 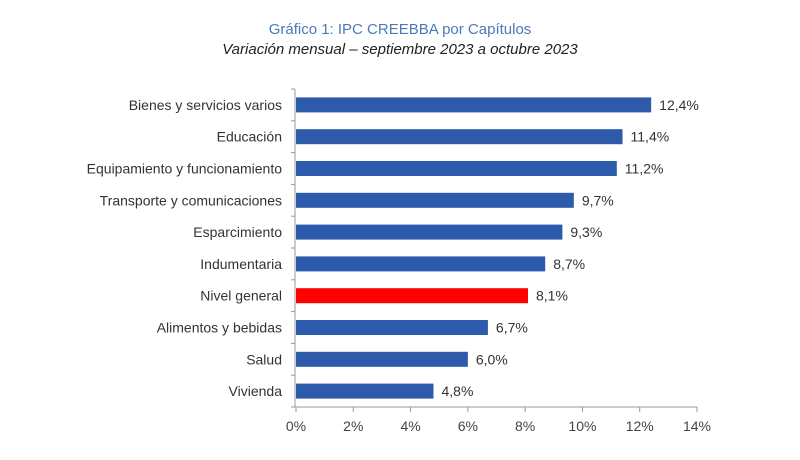 I want to click on category-label: Equipamiento y funcionamiento, so click(x=185, y=169).